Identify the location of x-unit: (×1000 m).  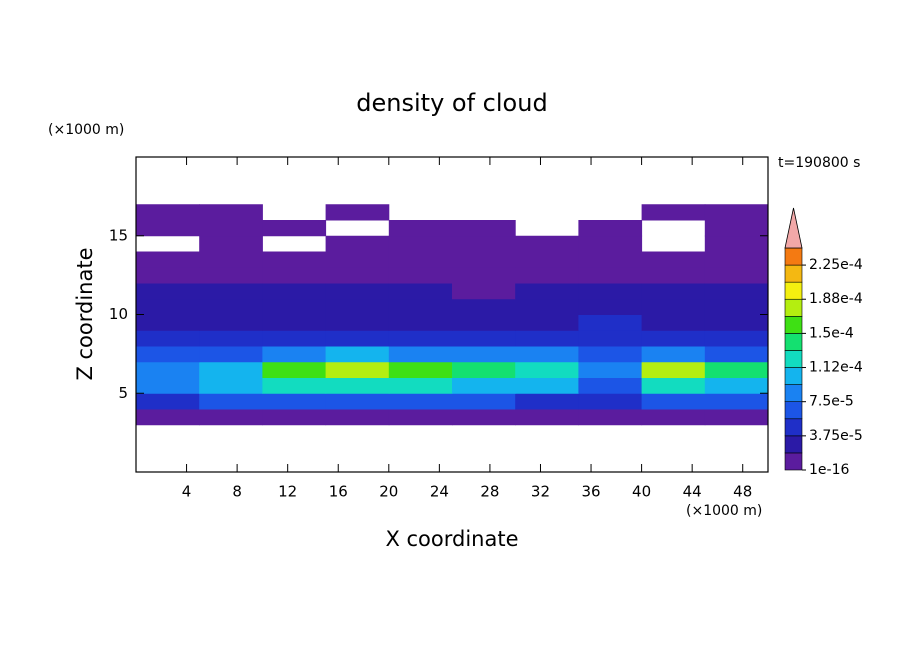
(724, 511).